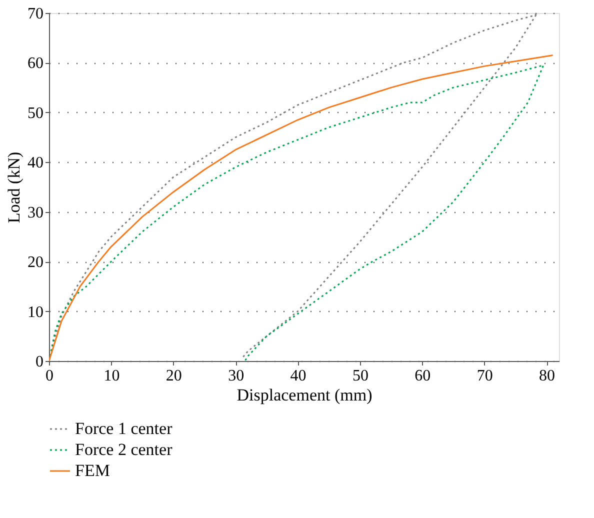 This screenshot has width=594, height=518. Describe the element at coordinates (360, 376) in the screenshot. I see `x-tick-label: 50` at that location.